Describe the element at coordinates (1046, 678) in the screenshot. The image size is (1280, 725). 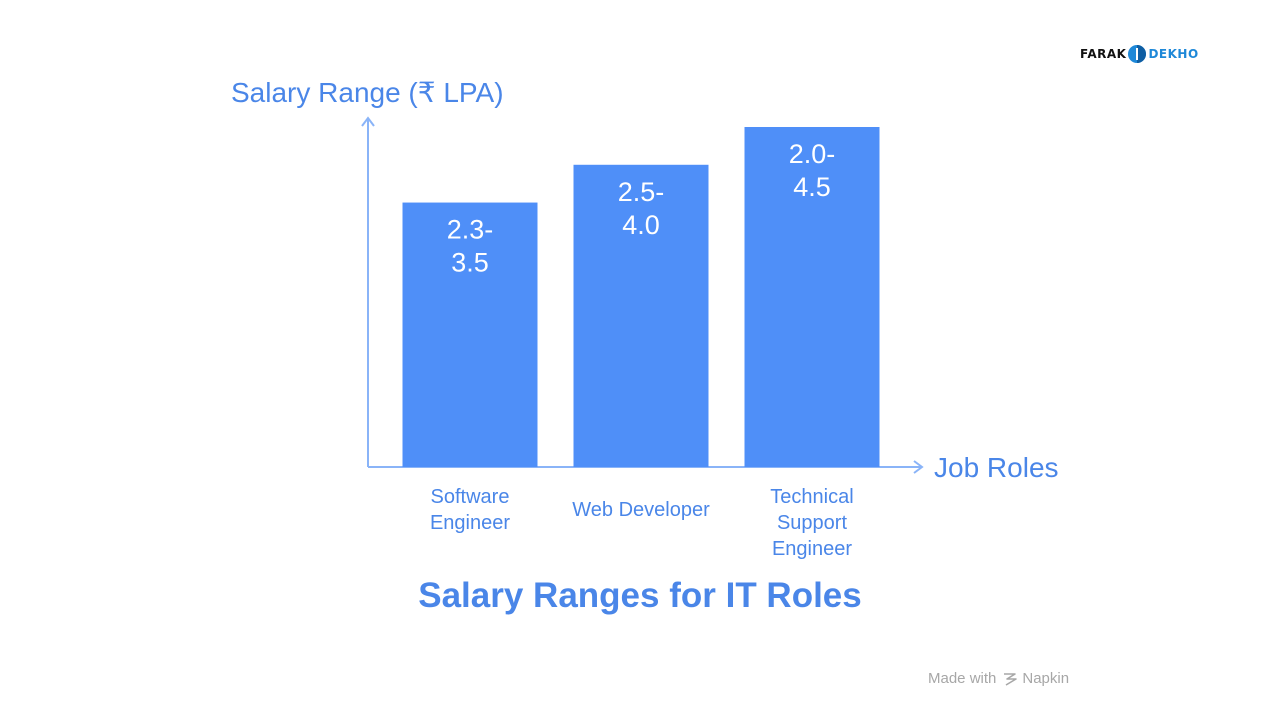
I see `napkin-label: Napkin` at that location.